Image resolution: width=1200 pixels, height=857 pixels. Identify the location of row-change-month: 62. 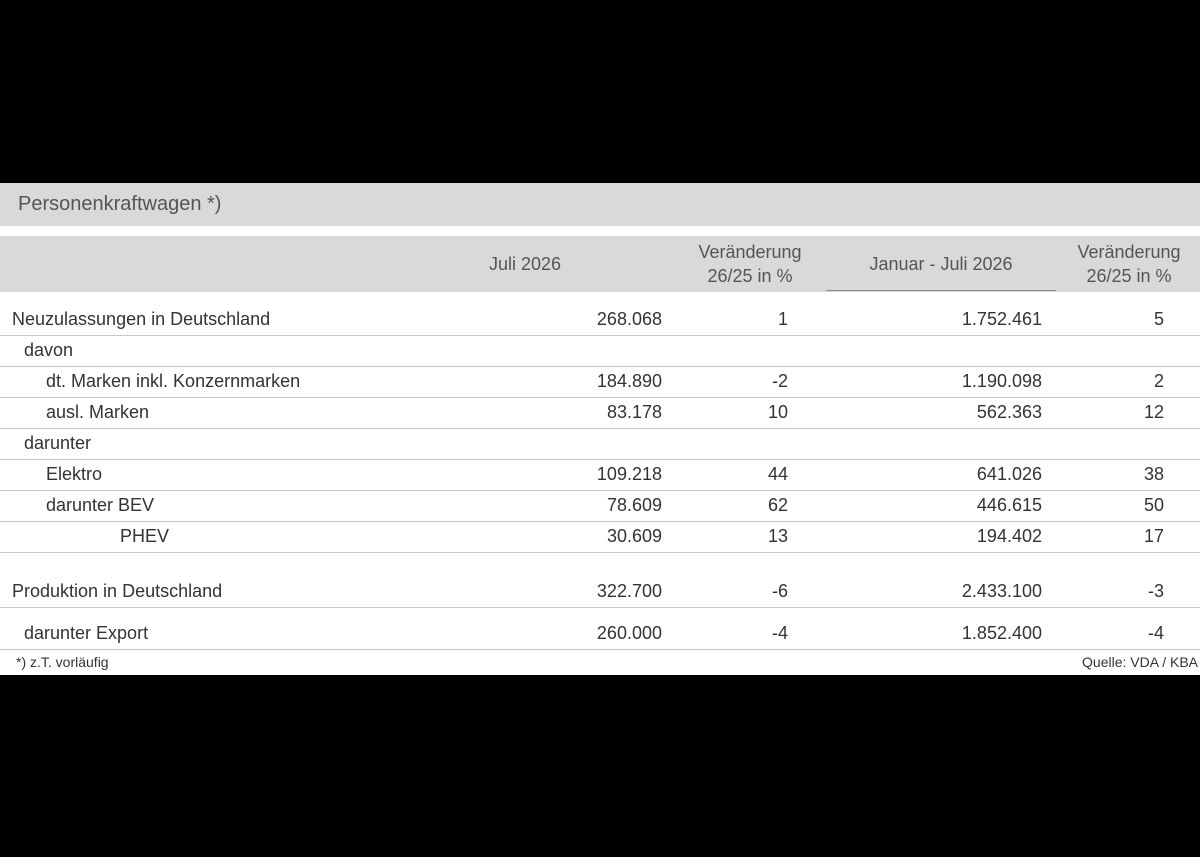
(777, 505).